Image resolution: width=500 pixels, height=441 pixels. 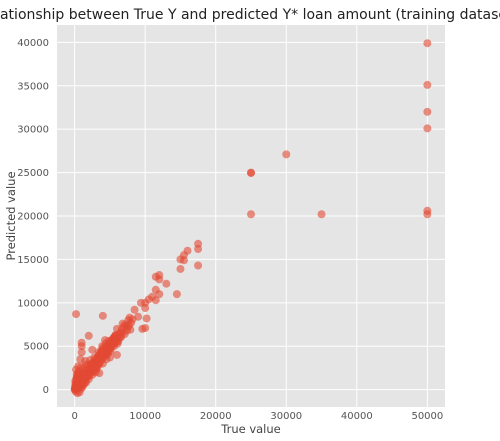 I want to click on y-tick-labels: 0 5000 10000 15000 20000 25000 30000 35000 40000, so click(x=33, y=217).